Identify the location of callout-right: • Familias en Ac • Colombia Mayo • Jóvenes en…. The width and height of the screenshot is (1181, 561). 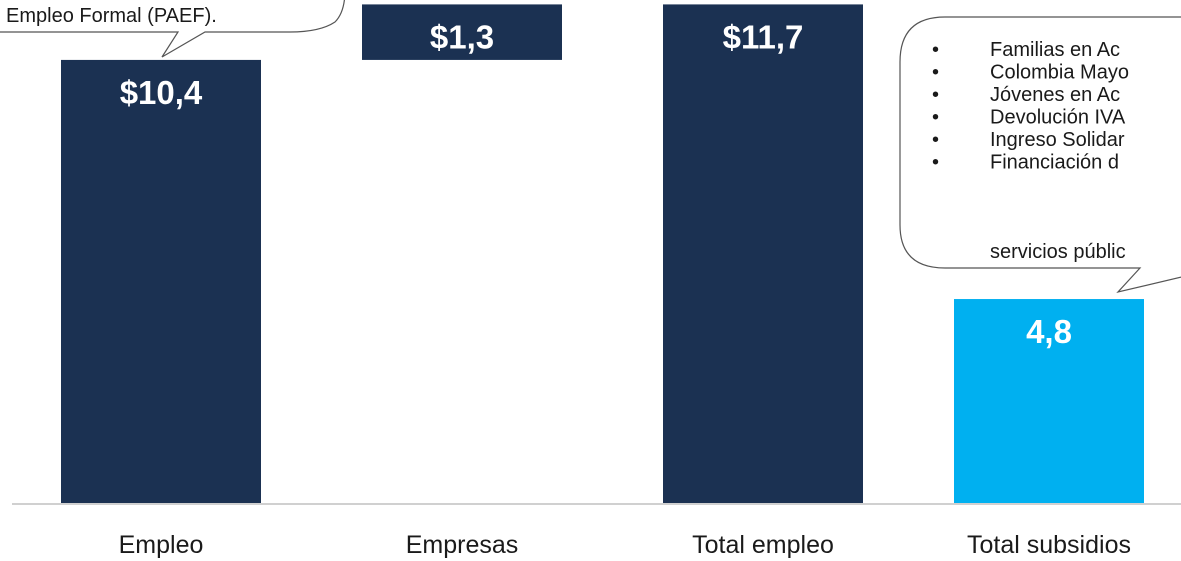
(1040, 155).